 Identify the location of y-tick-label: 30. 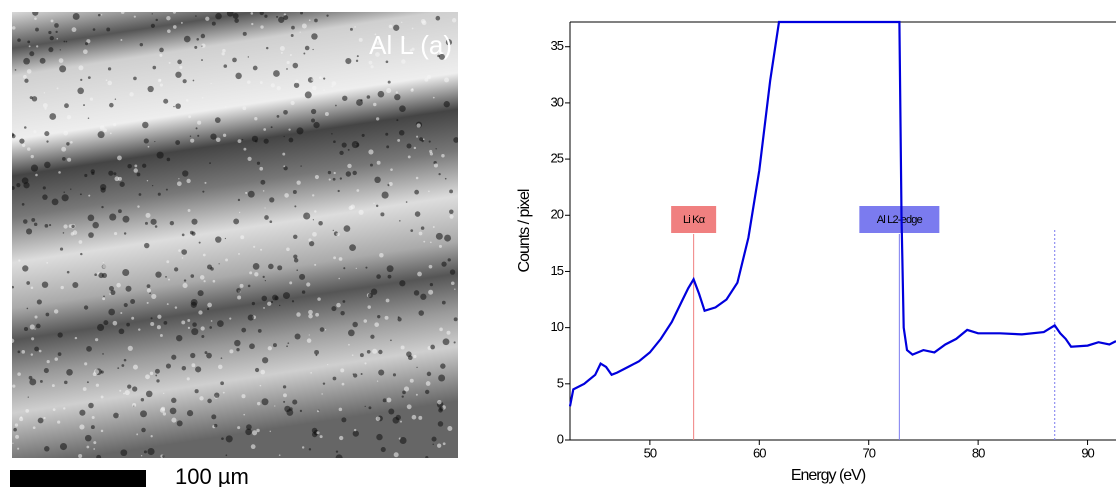
(557, 101).